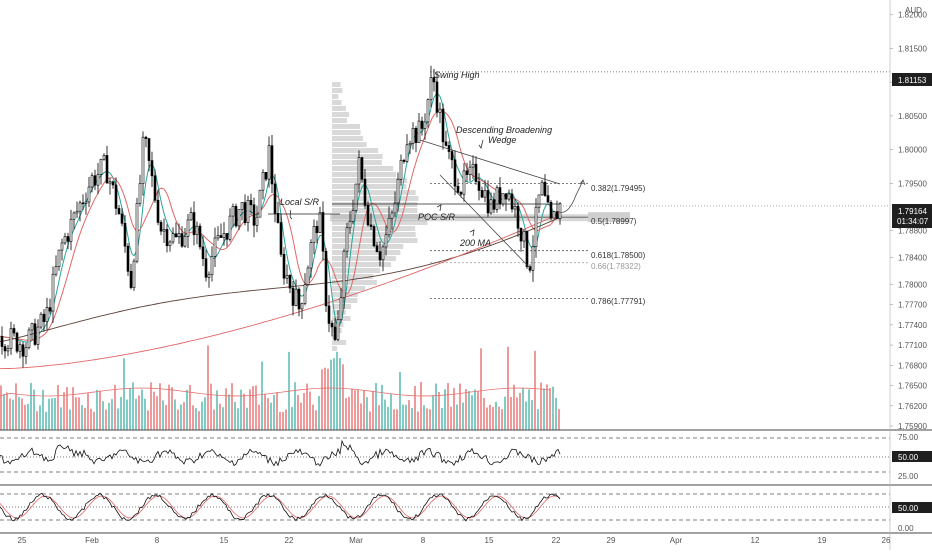 The width and height of the screenshot is (932, 555). I want to click on price-tick-label: 1.78000, so click(912, 284).